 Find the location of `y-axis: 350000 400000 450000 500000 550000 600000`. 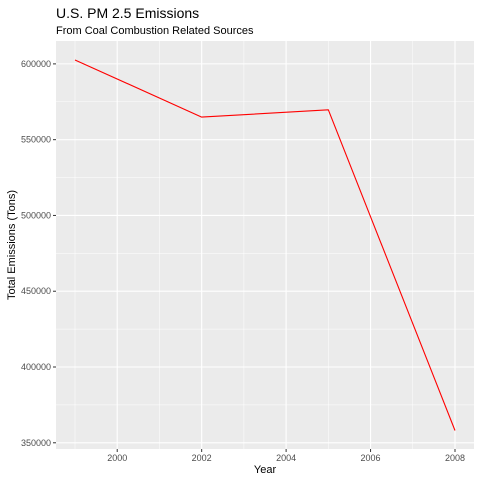

y-axis: 350000 400000 450000 500000 550000 600000 is located at coordinates (38, 253).